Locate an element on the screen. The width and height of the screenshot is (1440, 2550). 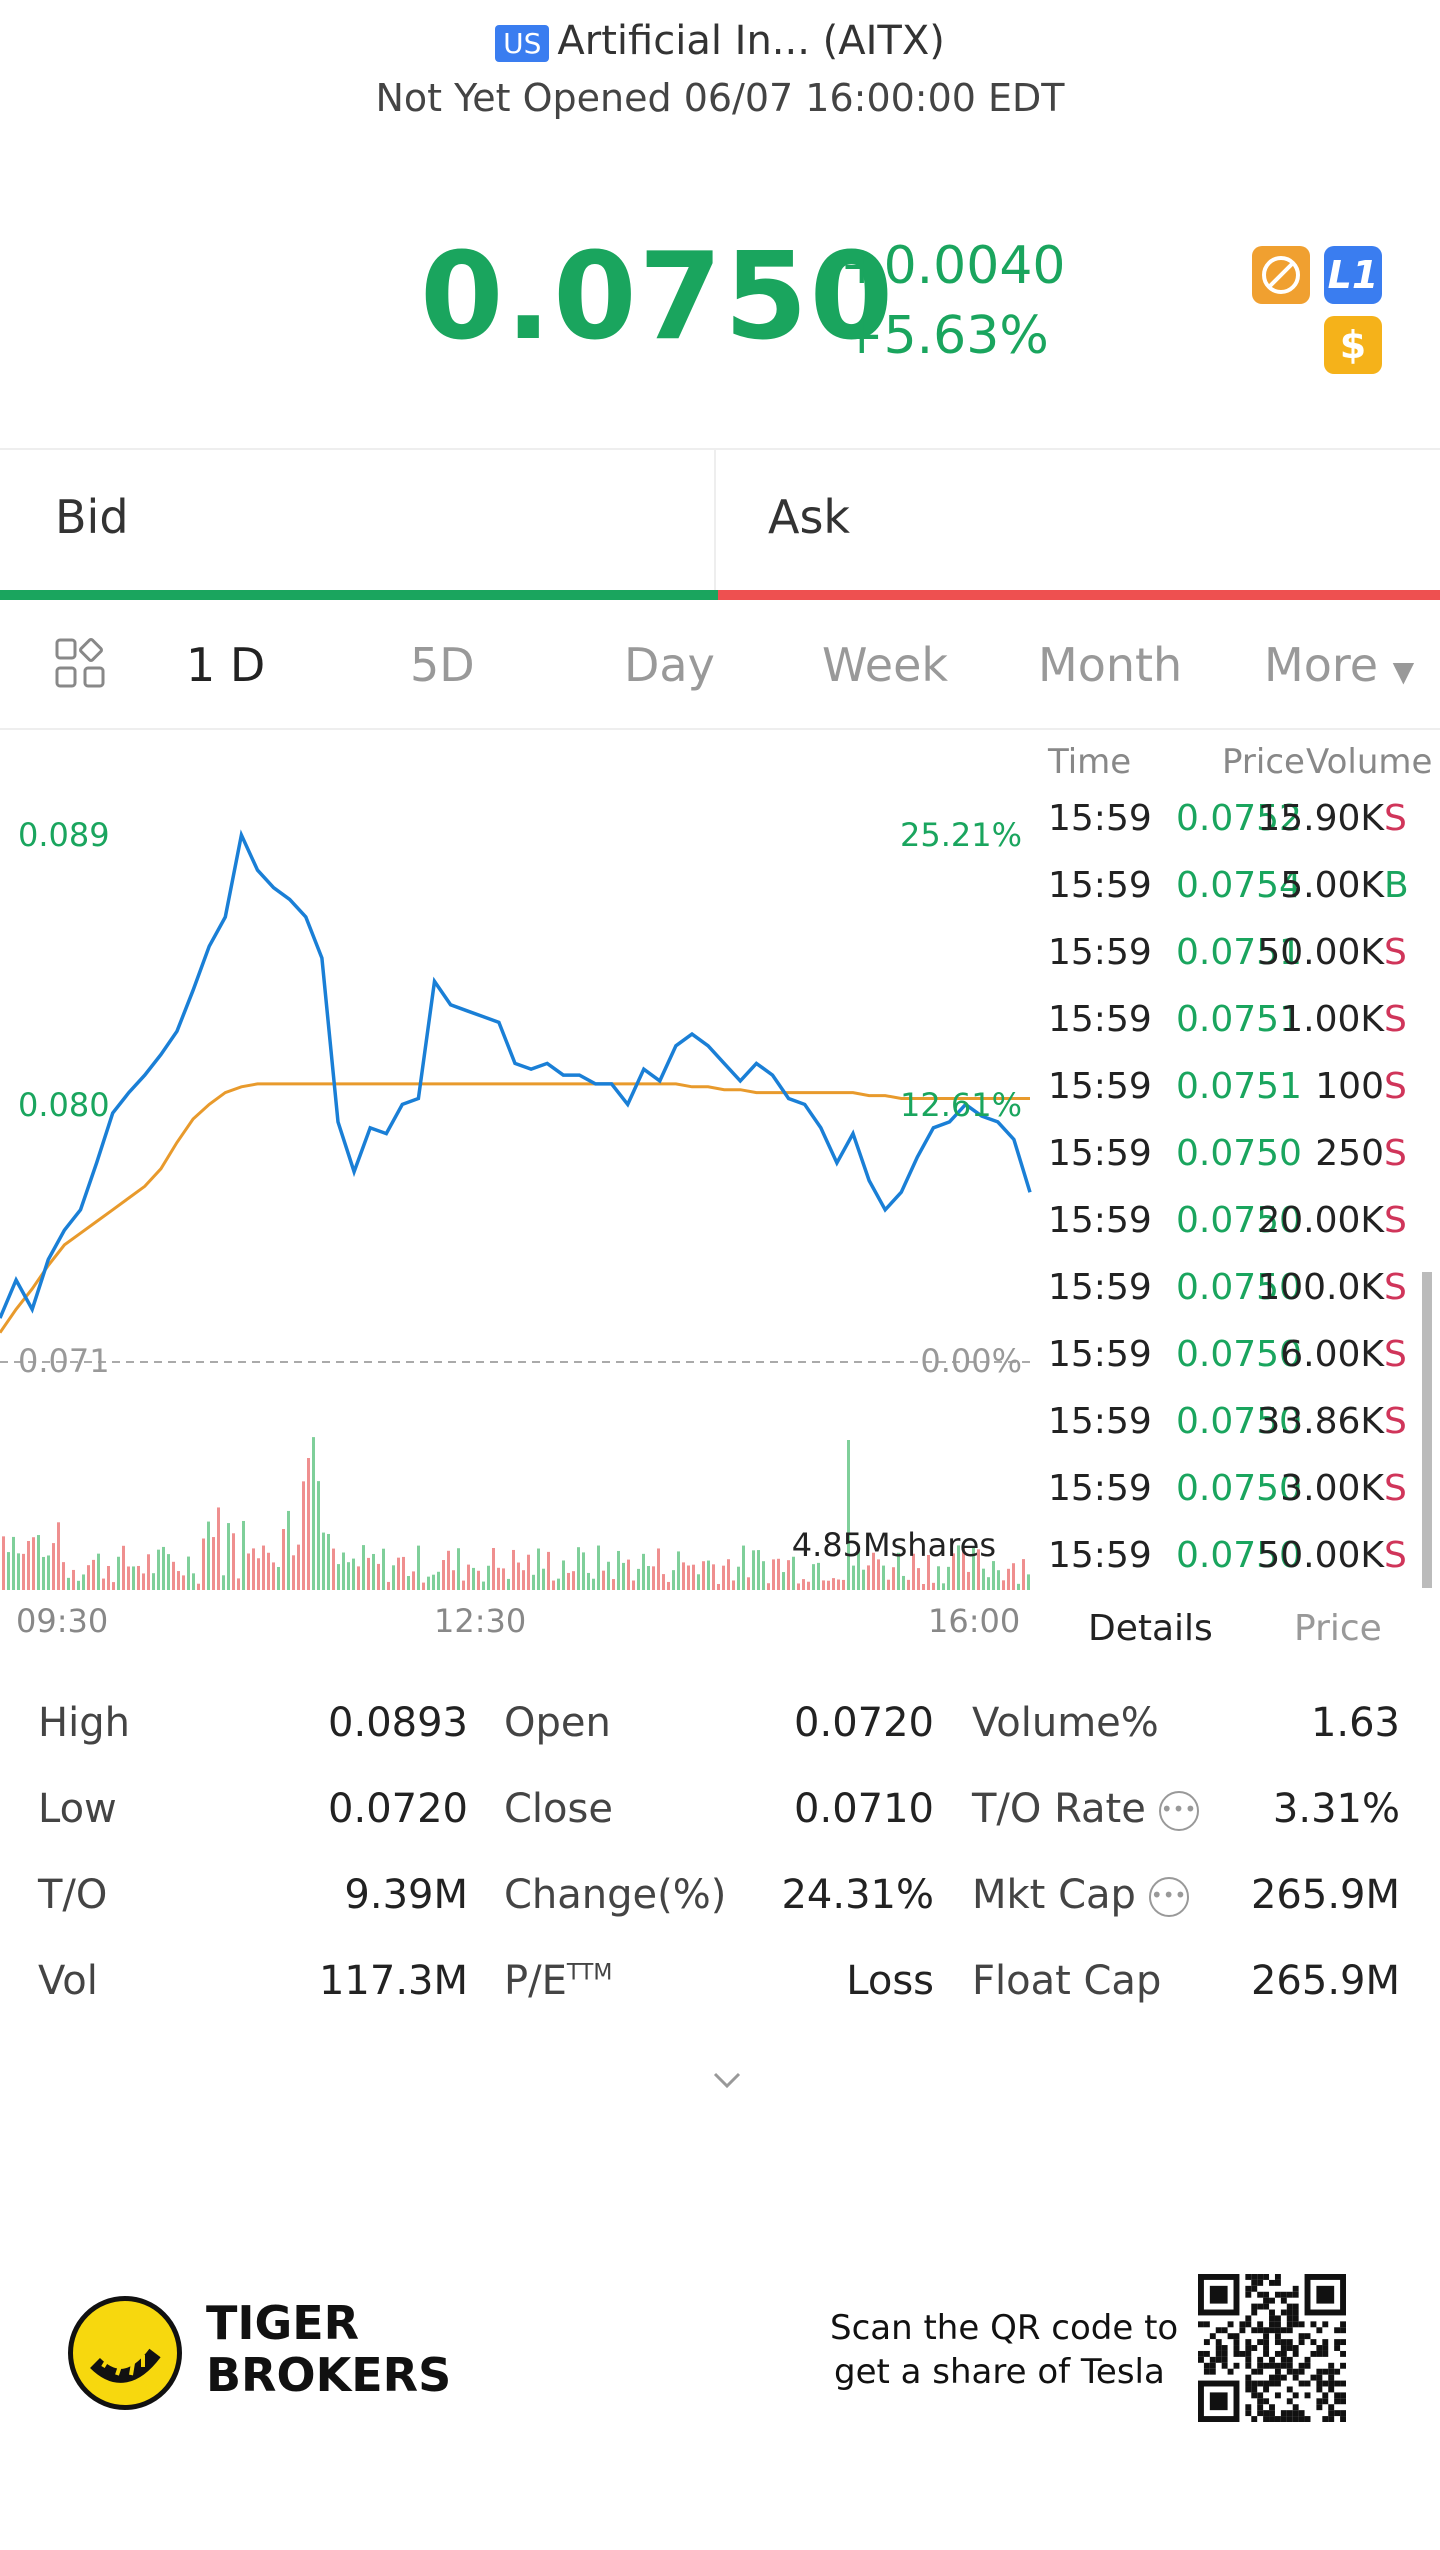
y-label-mid-pct: 12.61% is located at coordinates (961, 1105).